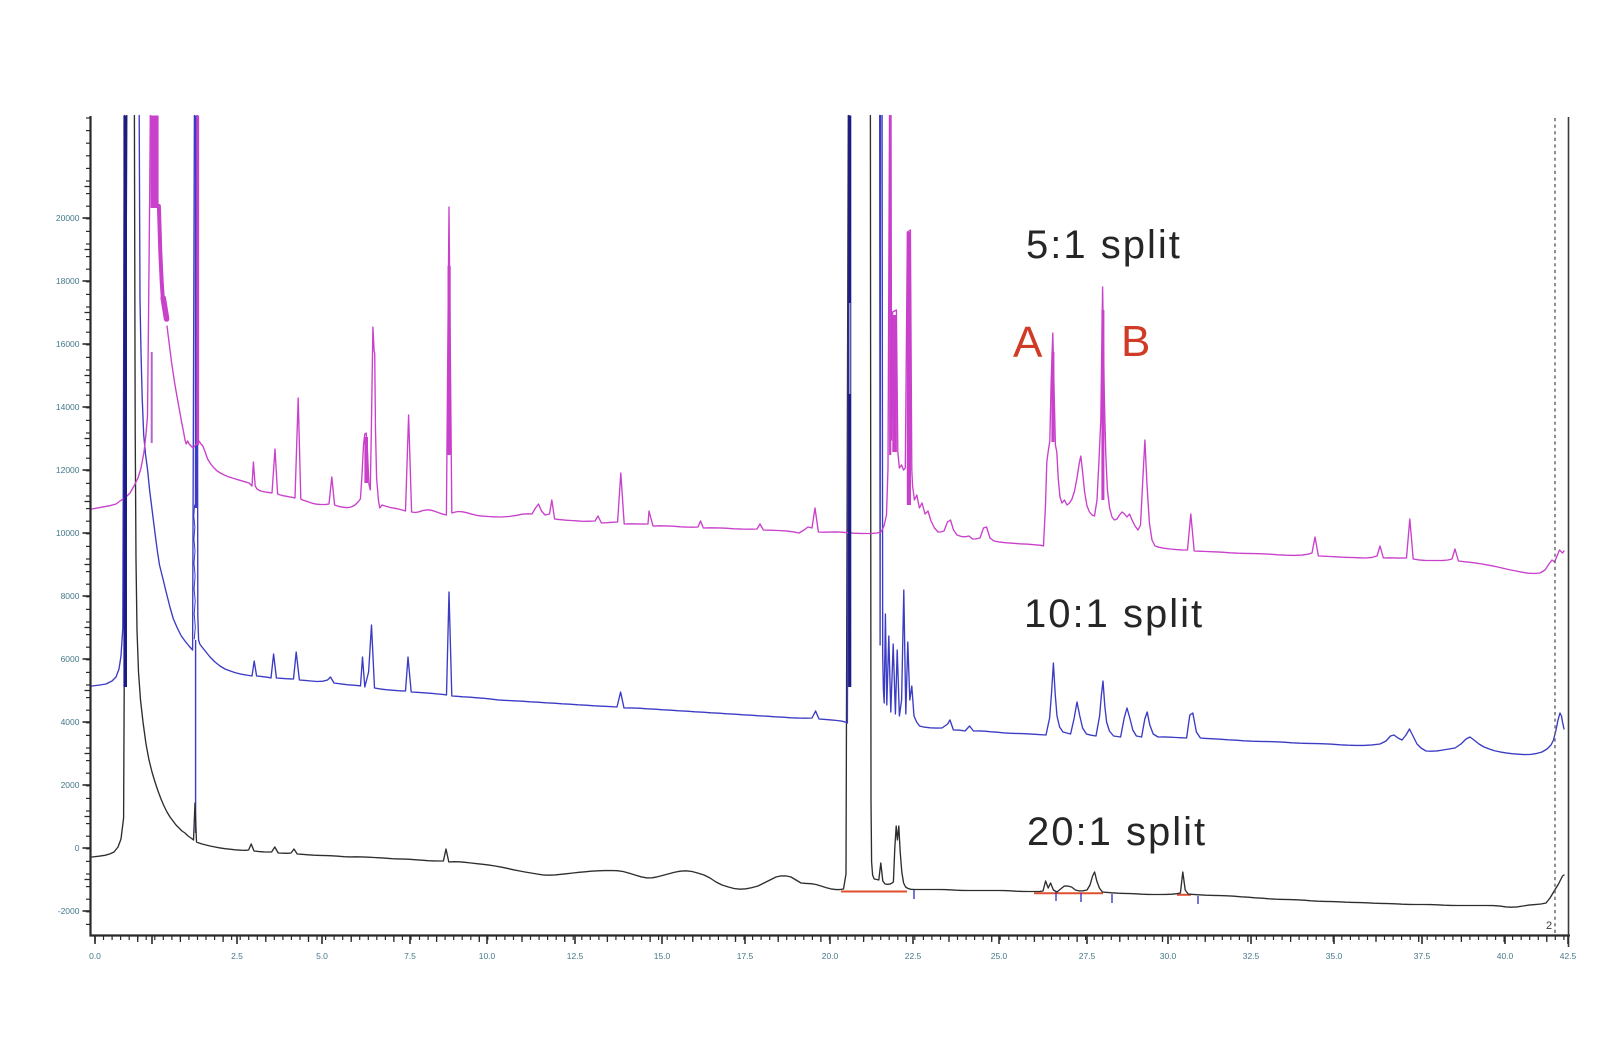 The width and height of the screenshot is (1600, 1060). Describe the element at coordinates (70, 722) in the screenshot. I see `svg-text: 4000` at that location.